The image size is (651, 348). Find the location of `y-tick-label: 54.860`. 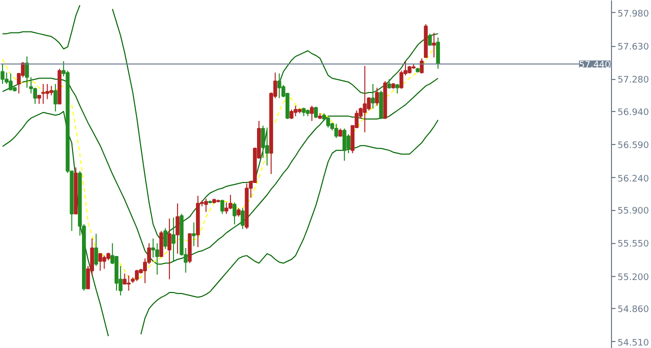

y-tick-label: 54.860 is located at coordinates (634, 310).